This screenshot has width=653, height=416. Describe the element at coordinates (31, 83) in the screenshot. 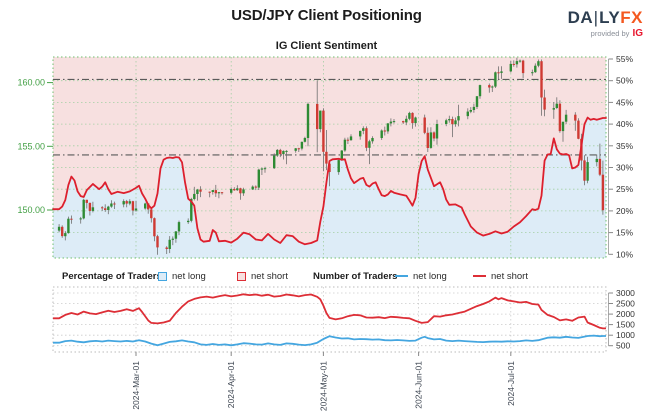

I see `svg-text: 160.00` at that location.